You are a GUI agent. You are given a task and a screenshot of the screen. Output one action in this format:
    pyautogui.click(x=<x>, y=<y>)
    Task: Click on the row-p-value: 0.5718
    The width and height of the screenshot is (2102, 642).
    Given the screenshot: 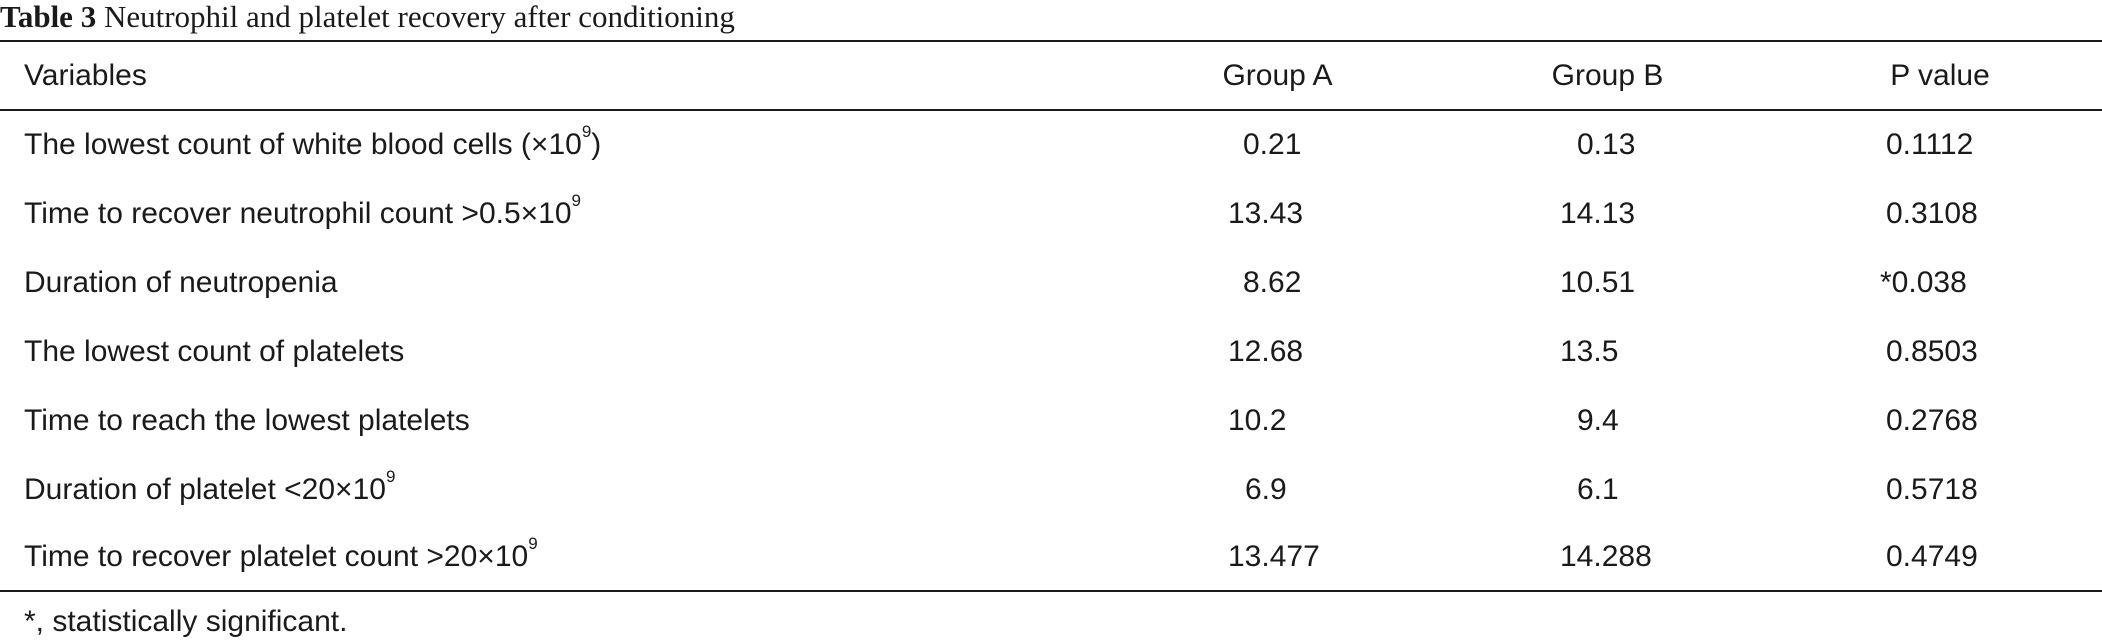 What is the action you would take?
    pyautogui.click(x=1932, y=489)
    